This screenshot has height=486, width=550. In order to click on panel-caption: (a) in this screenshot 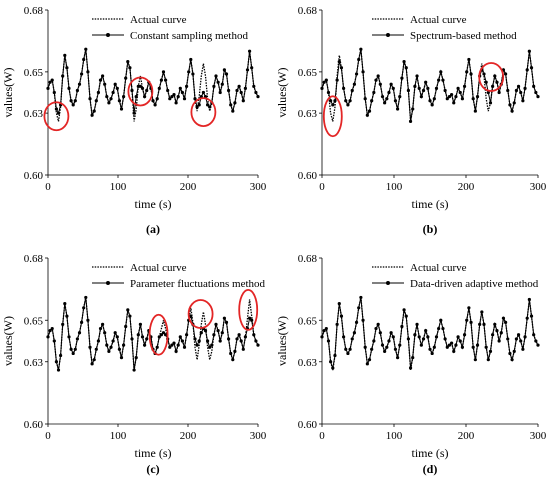, I will do `click(153, 229)`.